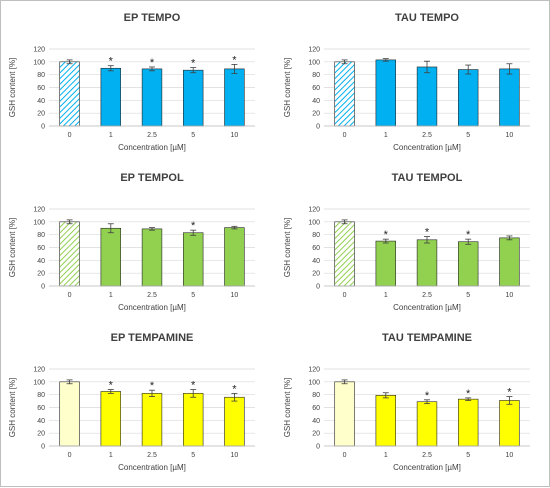 Image resolution: width=550 pixels, height=488 pixels. Describe the element at coordinates (427, 18) in the screenshot. I see `chart-title: TAU TEMPO` at that location.